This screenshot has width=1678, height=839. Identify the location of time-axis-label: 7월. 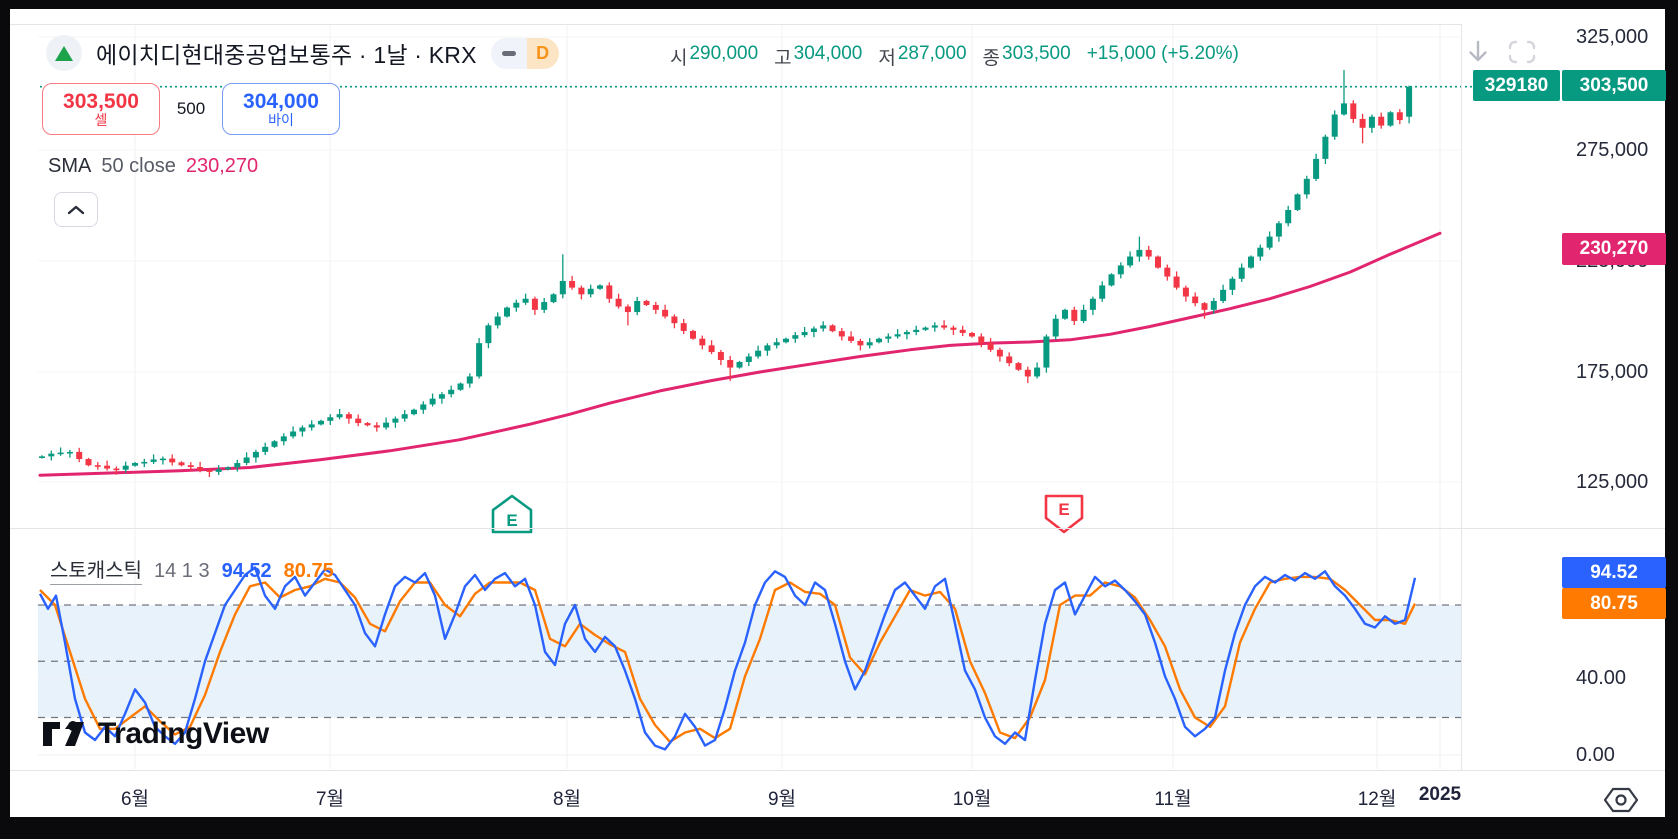
(330, 799).